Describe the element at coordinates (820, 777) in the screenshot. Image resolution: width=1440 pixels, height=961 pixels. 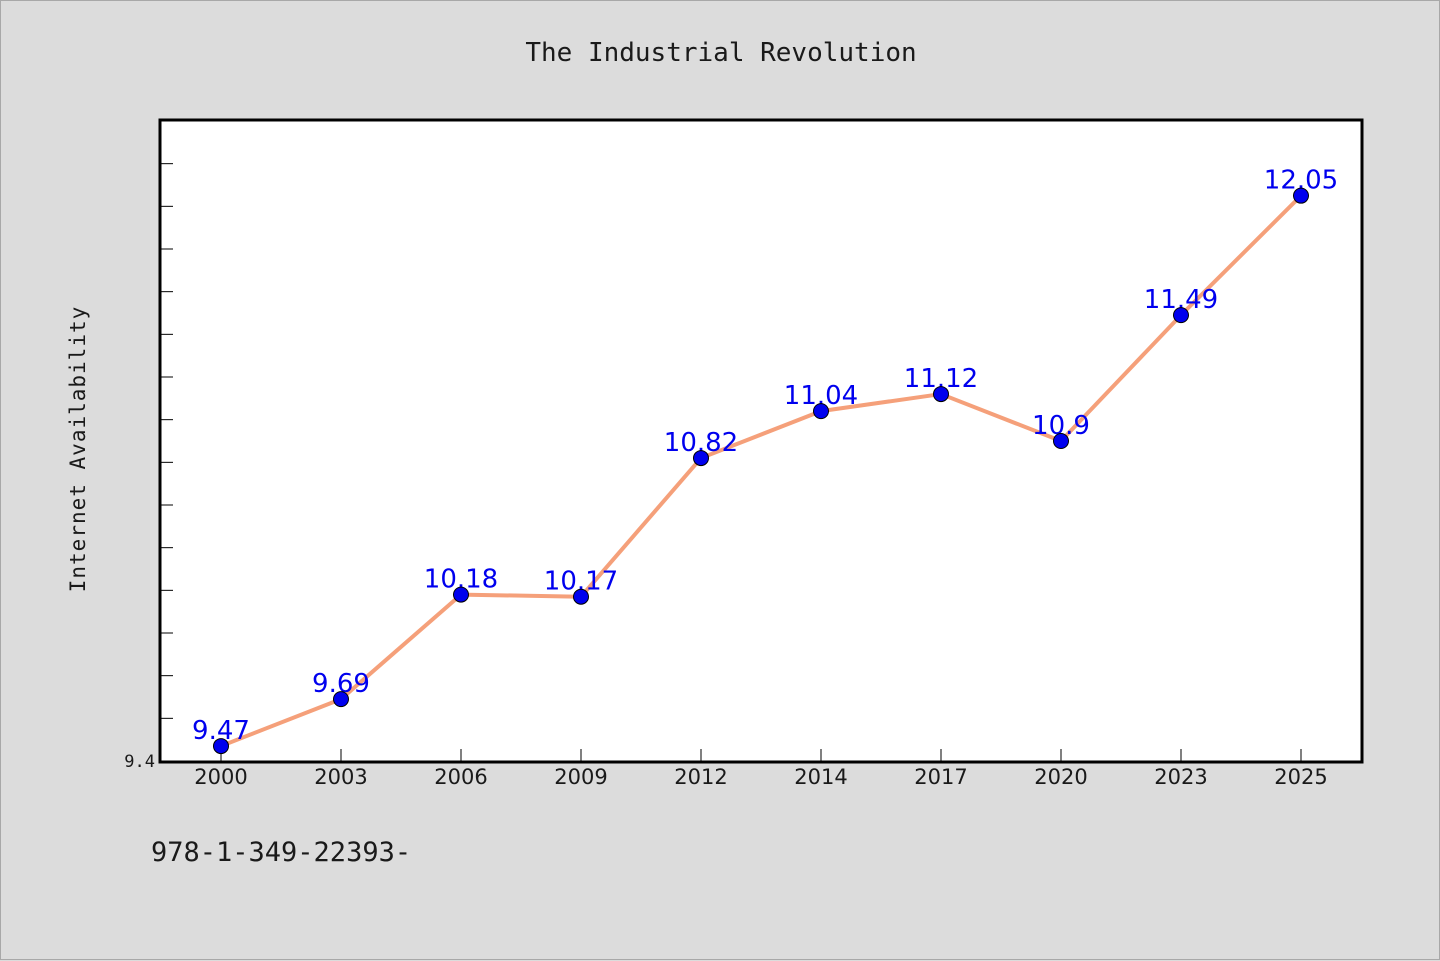
I see `x-tick-label: 2014` at that location.